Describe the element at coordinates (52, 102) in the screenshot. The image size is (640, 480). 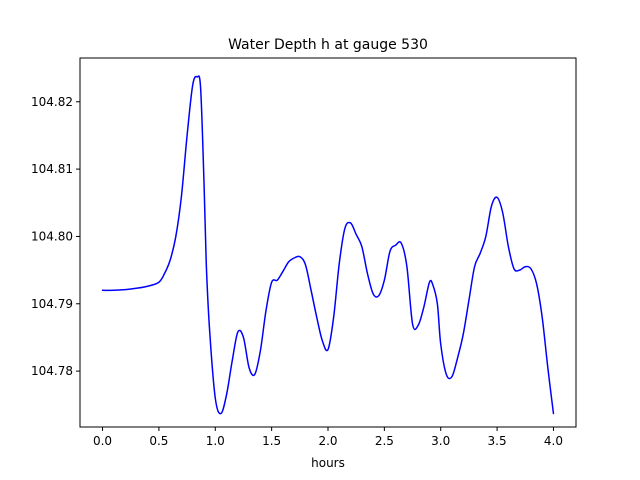
I see `y-tick-label: 104.82` at that location.